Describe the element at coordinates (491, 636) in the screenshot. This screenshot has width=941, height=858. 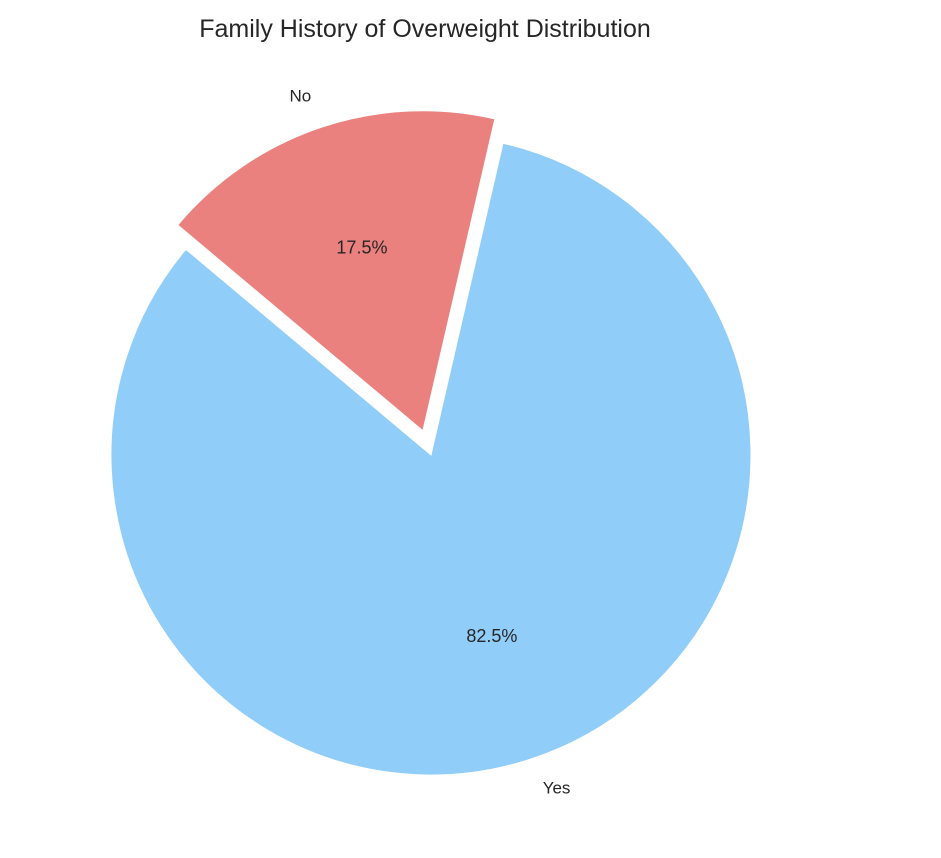
I see `pct-label-yes: 82.5%` at that location.